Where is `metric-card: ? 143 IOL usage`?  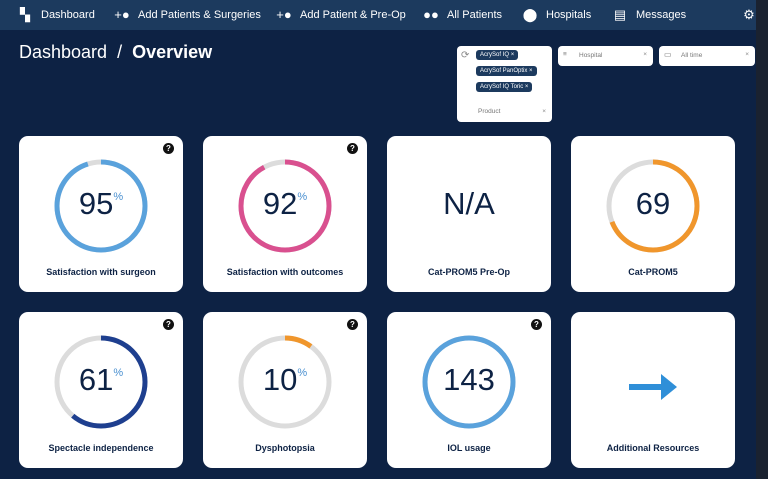
metric-card: ? 143 IOL usage is located at coordinates (469, 390).